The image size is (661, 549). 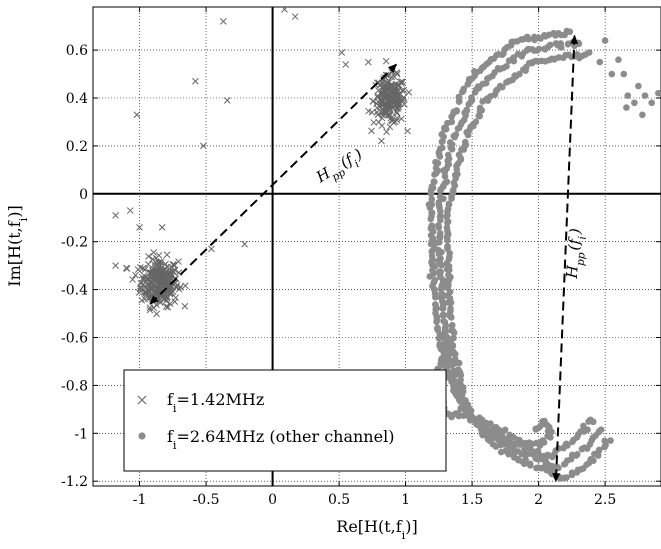 What do you see at coordinates (142, 400) in the screenshot?
I see `legend-marker-x` at bounding box center [142, 400].